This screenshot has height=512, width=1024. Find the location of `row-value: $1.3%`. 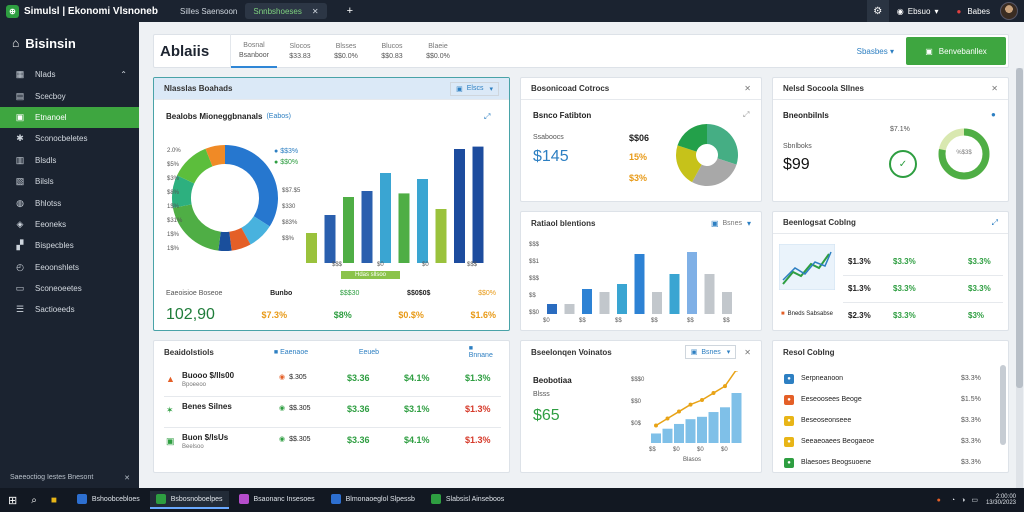

row-value: $1.3% is located at coordinates (478, 440).